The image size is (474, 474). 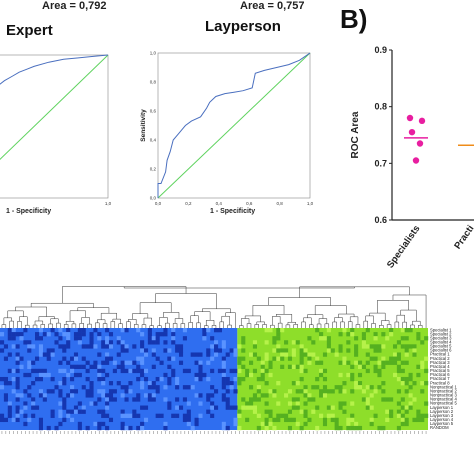 I want to click on expert-roc-chart: 1,0, so click(x=56, y=130).